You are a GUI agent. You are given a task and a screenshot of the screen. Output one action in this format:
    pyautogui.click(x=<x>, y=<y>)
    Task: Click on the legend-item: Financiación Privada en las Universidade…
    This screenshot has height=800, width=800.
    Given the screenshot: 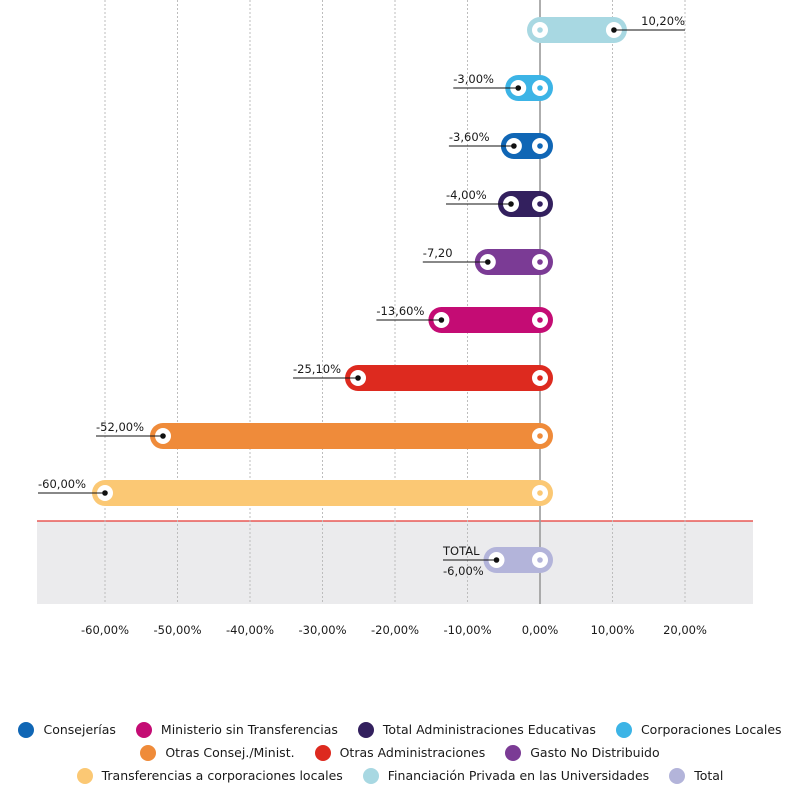 What is the action you would take?
    pyautogui.click(x=506, y=775)
    